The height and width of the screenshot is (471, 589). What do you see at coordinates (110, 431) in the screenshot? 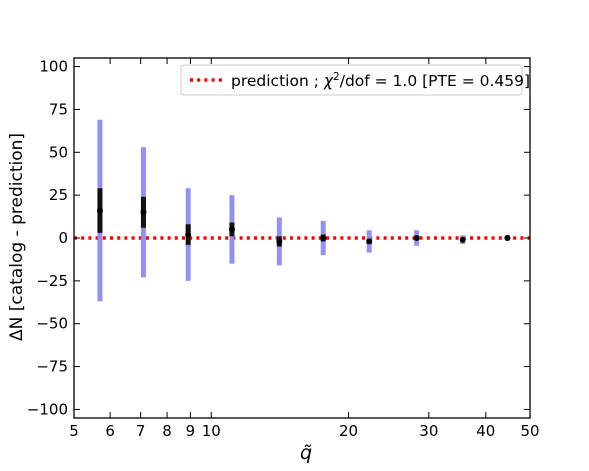
I see `x-tick-label: 6` at bounding box center [110, 431].